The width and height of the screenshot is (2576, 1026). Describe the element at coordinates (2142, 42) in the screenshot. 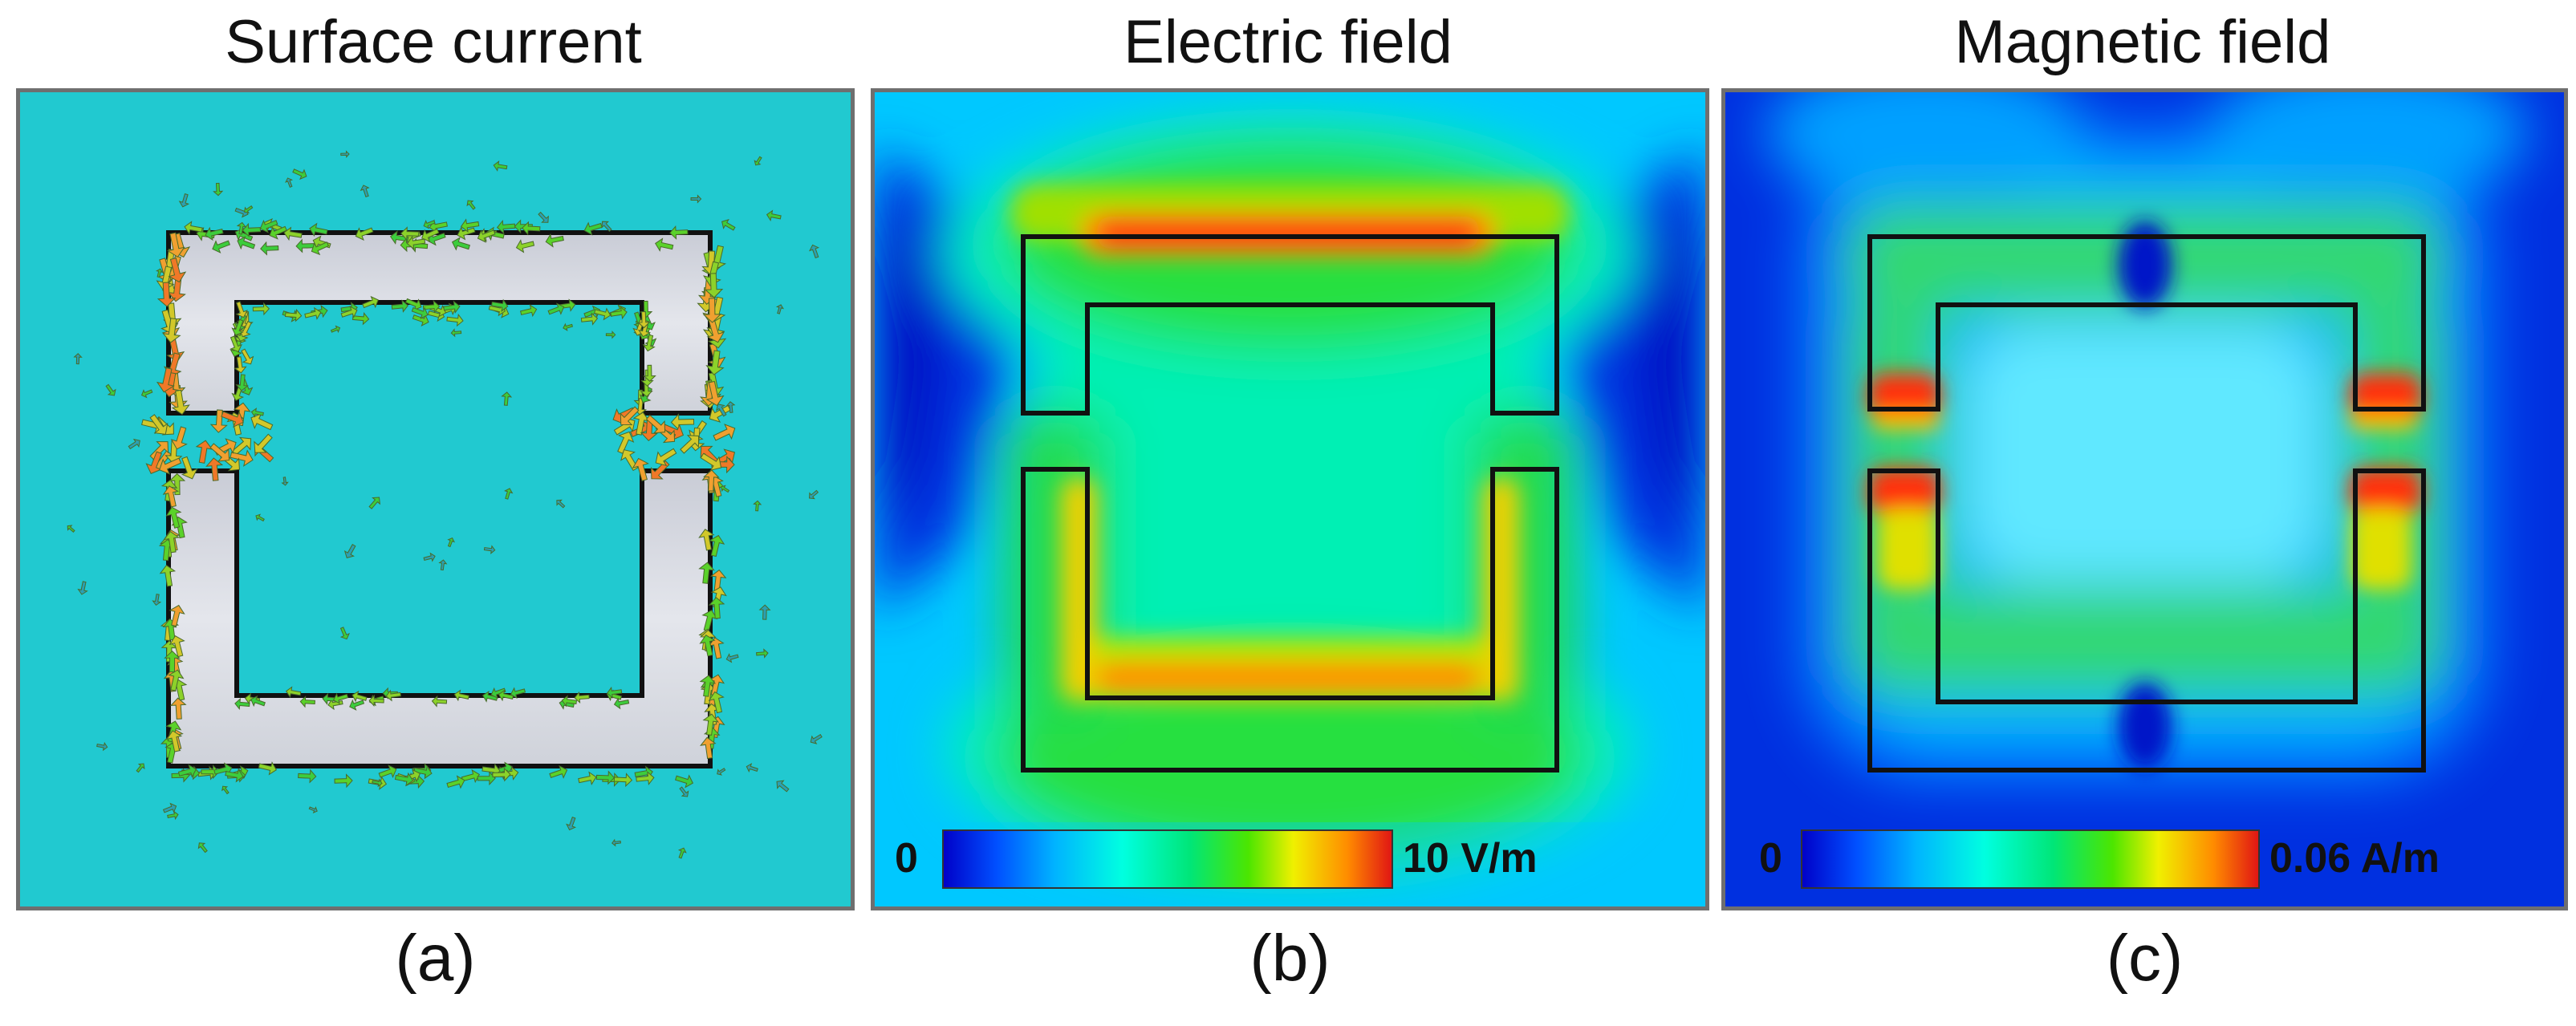

I see `panel-title-c: Magnetic field` at that location.